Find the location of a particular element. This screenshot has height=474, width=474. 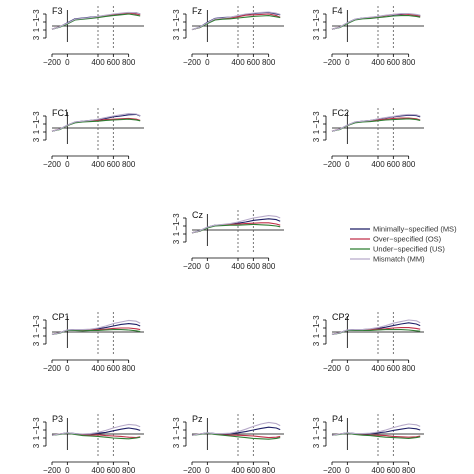

electrode-label: Pz is located at coordinates (197, 419).